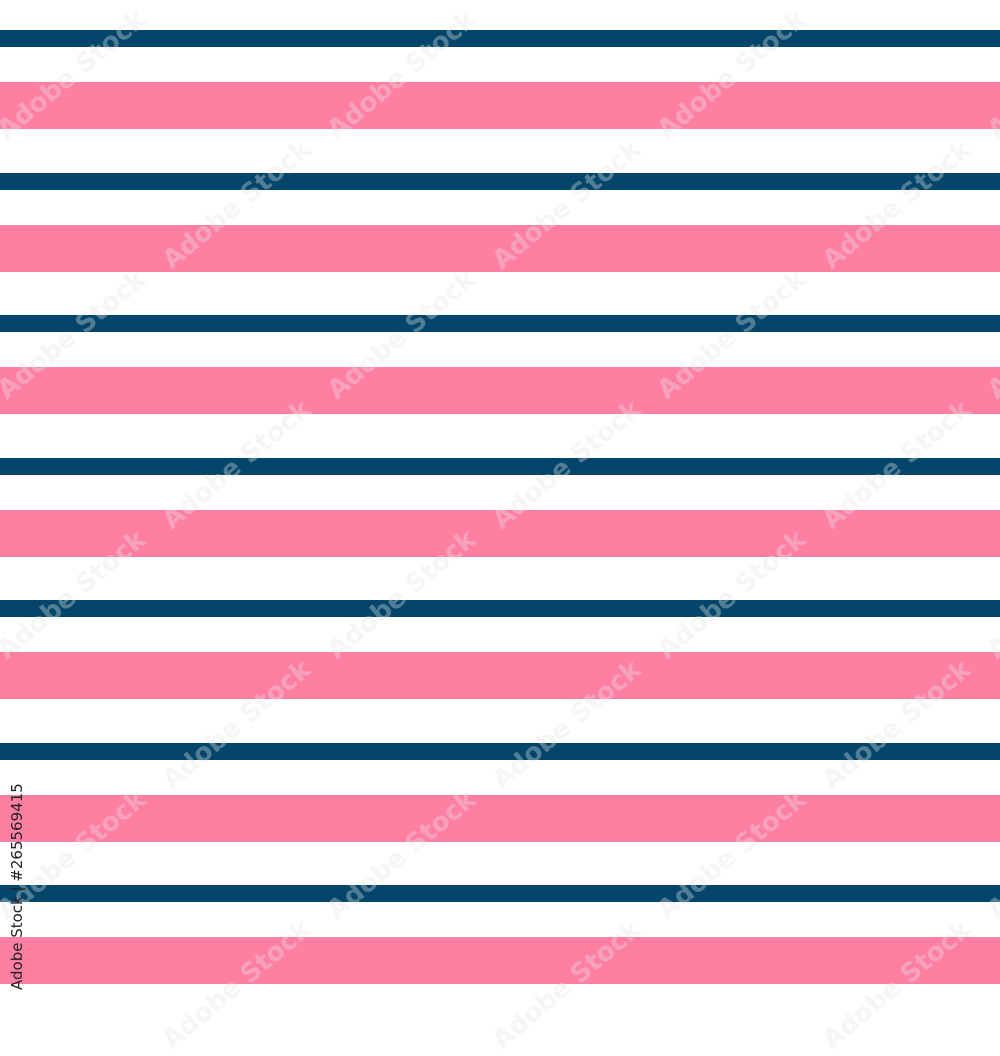 The height and width of the screenshot is (1056, 1000). I want to click on stock-credit: Adobe Stock | #265569415, so click(17, 886).